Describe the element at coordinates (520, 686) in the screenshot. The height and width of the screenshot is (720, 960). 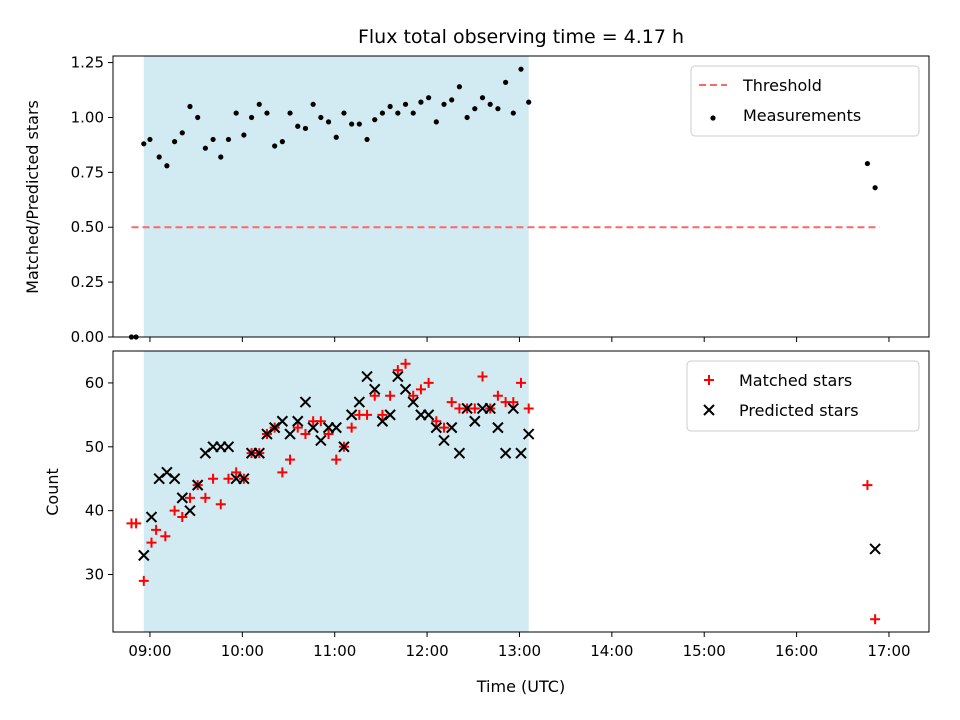
I see `x-axis-label: Time (UTC)` at that location.